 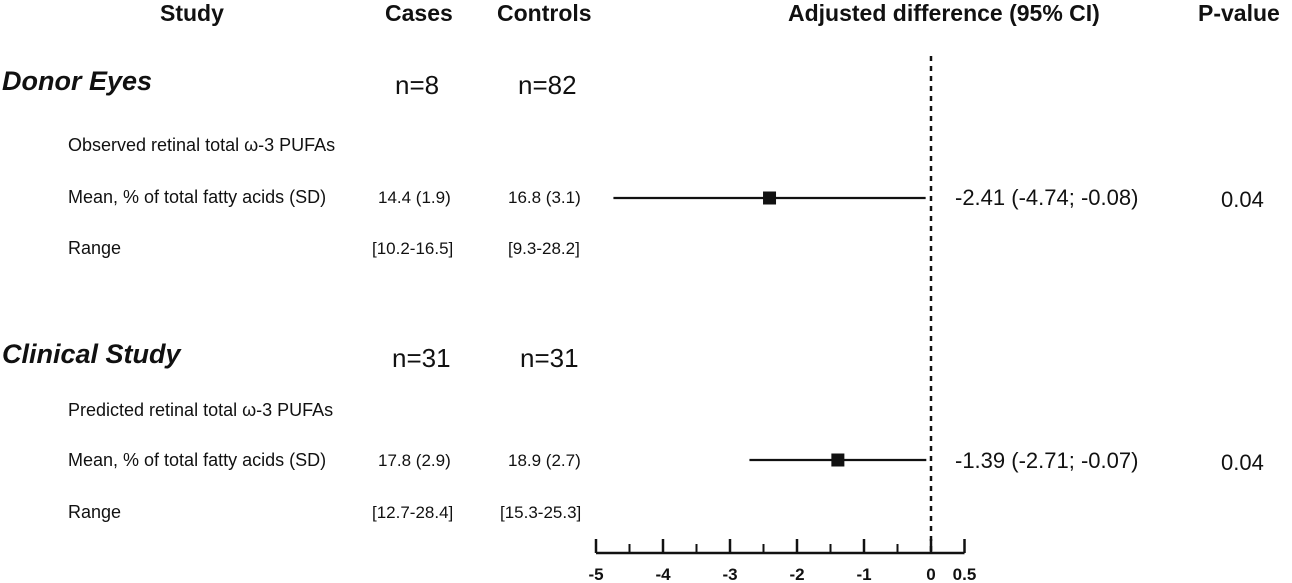 What do you see at coordinates (965, 574) in the screenshot?
I see `x-tick-label: 0.5` at bounding box center [965, 574].